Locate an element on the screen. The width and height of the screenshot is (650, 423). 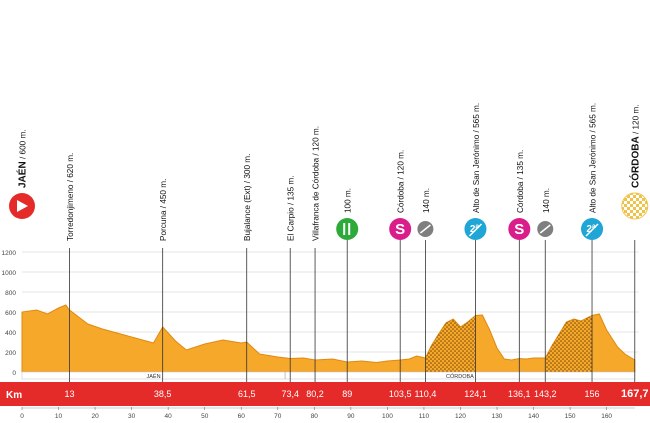
y-tick-label: 1000 is located at coordinates (9, 273).